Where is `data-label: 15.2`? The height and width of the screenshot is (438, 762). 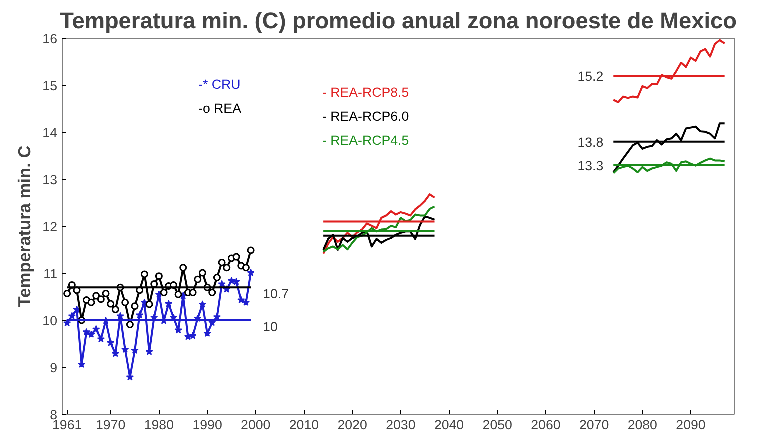
data-label: 15.2 is located at coordinates (591, 76).